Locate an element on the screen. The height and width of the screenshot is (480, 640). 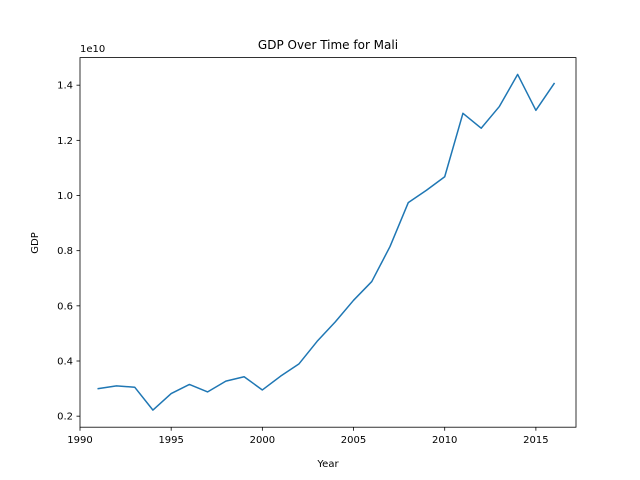
x-tick-label: 1990 is located at coordinates (79, 440).